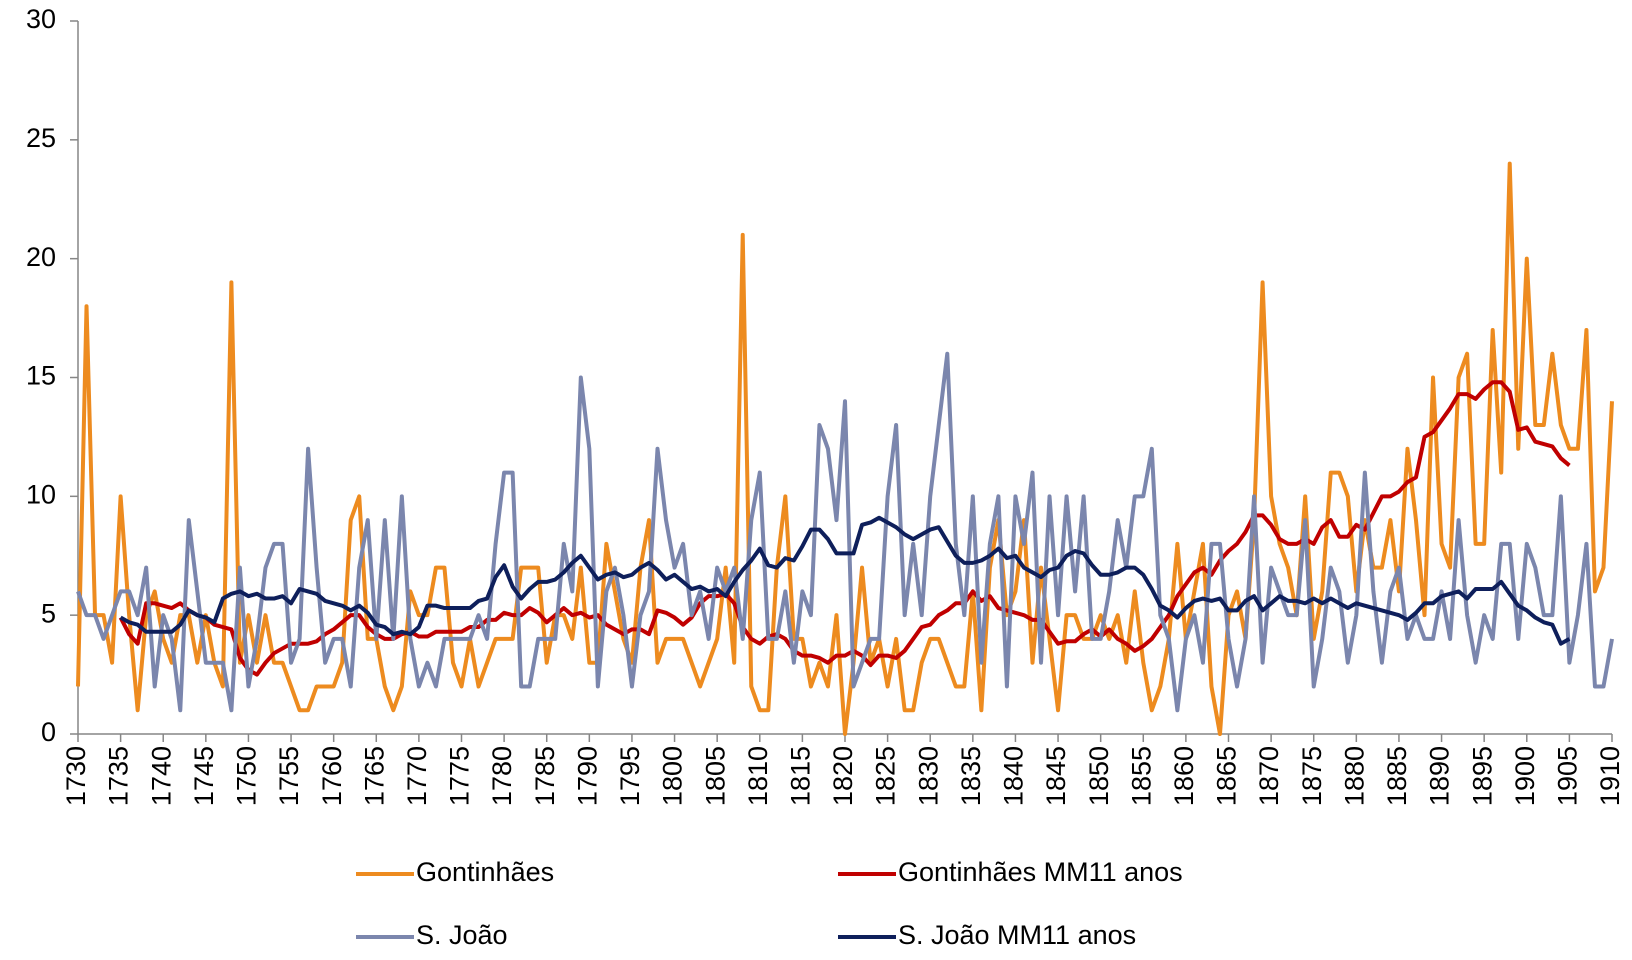  Describe the element at coordinates (1397, 776) in the screenshot. I see `x-tick-label: 1885` at that location.